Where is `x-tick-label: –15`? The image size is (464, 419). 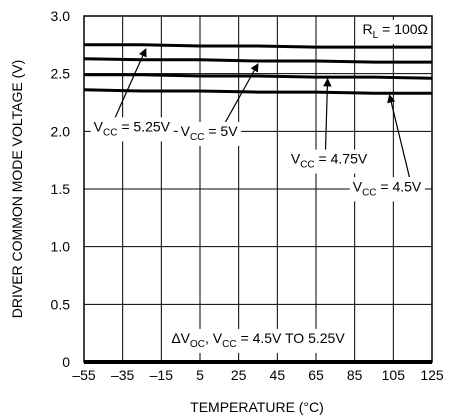 x-tick-label: –15 is located at coordinates (162, 375).